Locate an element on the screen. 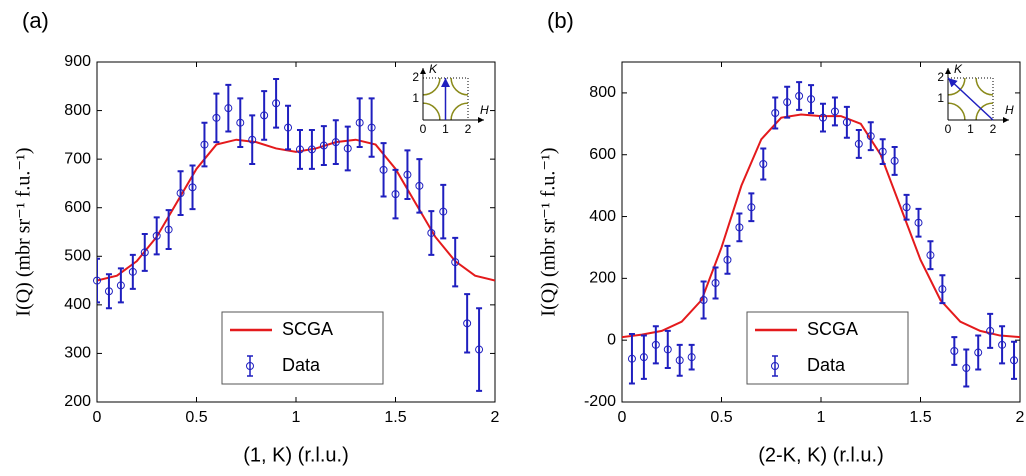 The width and height of the screenshot is (1026, 476). x-tick-label: 0 is located at coordinates (97, 417).